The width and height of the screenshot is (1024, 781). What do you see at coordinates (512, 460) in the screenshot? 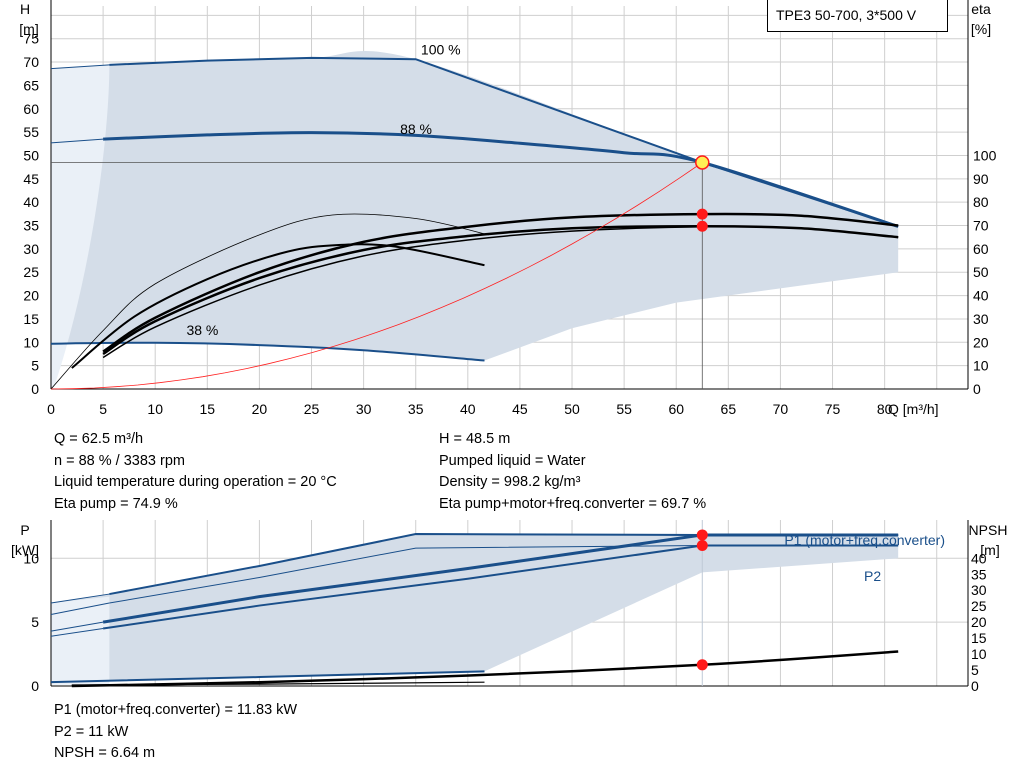
I see `info-liquid: Pumped liquid = Water` at bounding box center [512, 460].